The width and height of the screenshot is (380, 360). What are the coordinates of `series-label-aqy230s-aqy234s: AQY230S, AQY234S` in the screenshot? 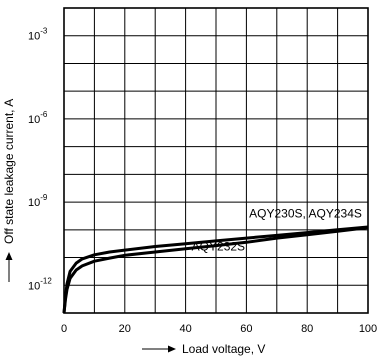 It's located at (305, 213).